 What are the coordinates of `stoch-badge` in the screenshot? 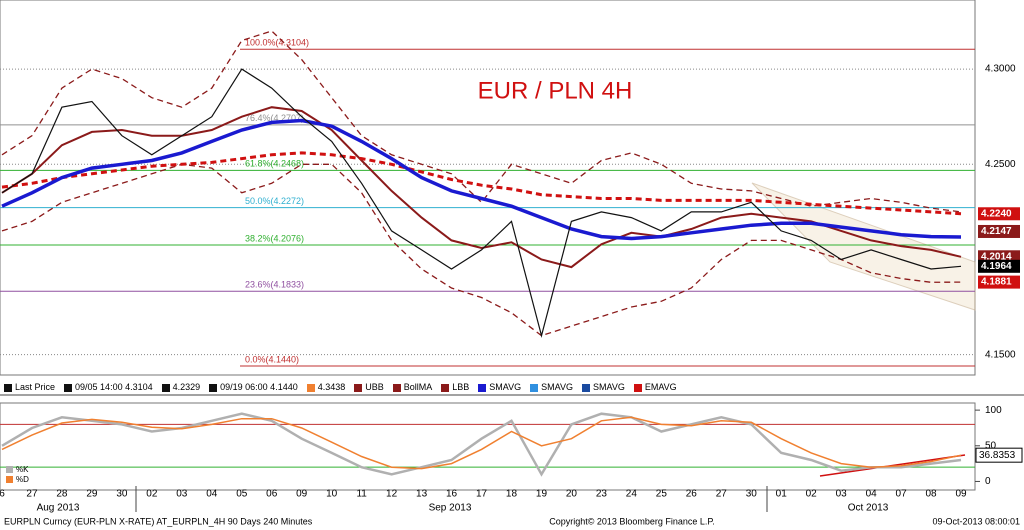 It's located at (999, 455).